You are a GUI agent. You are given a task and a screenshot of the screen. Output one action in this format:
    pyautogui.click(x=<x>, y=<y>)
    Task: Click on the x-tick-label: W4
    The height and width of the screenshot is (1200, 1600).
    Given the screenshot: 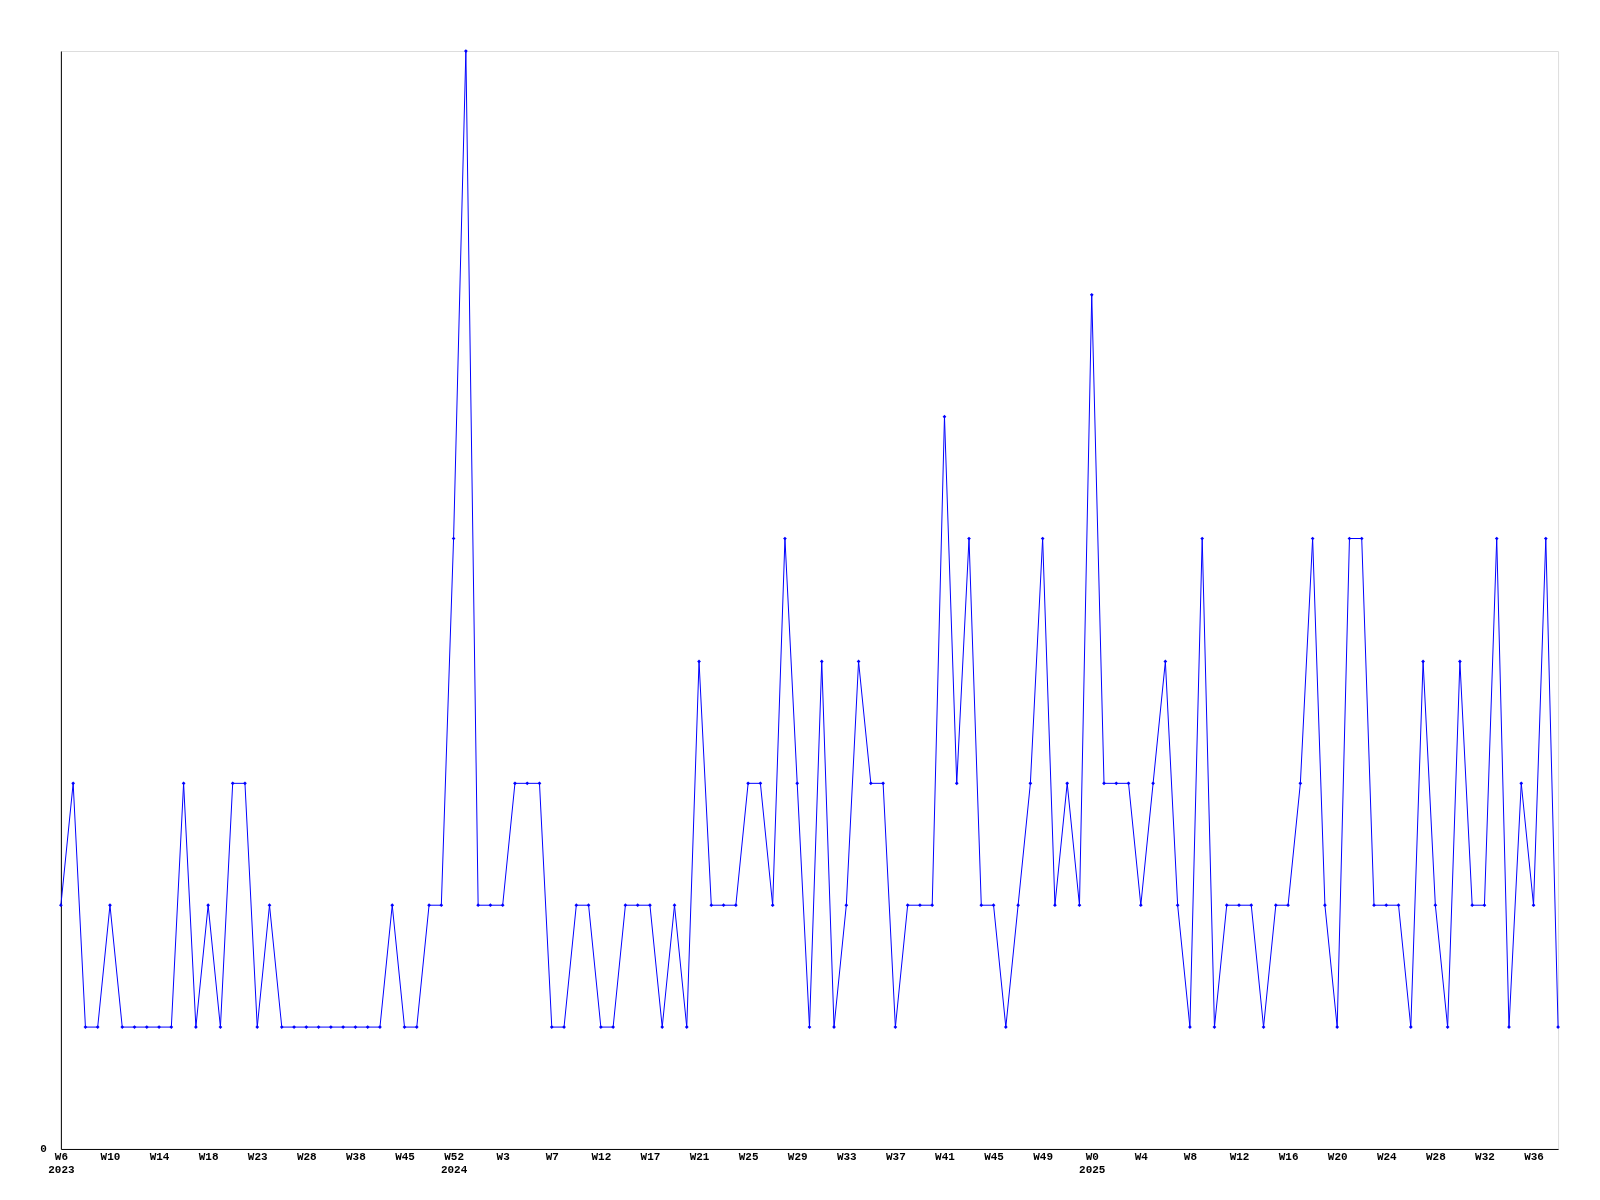 What is the action you would take?
    pyautogui.click(x=1141, y=1157)
    